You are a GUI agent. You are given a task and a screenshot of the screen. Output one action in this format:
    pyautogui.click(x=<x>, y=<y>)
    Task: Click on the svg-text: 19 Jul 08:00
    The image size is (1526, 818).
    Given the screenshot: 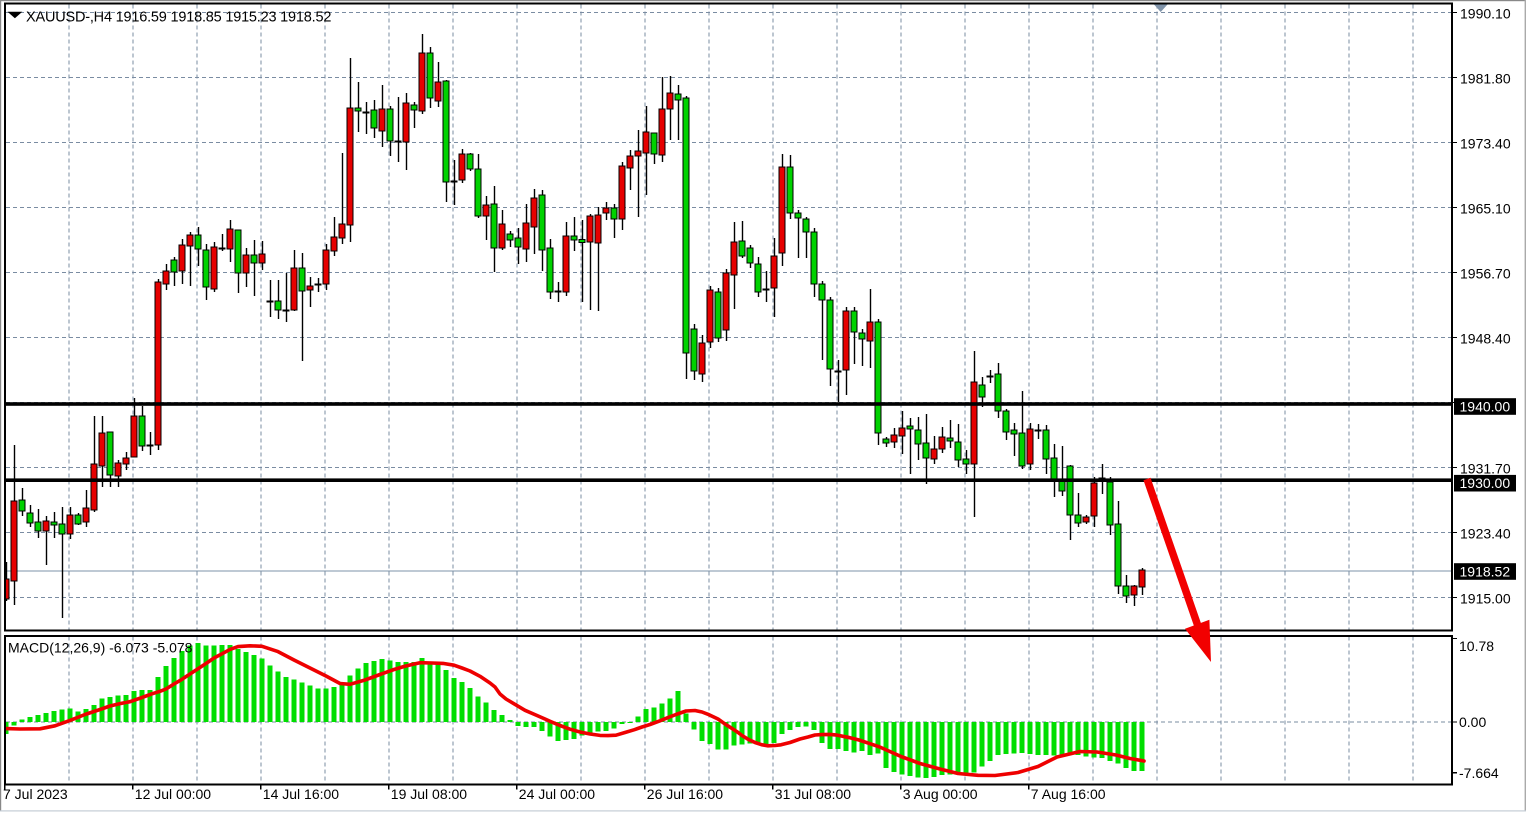 What is the action you would take?
    pyautogui.click(x=429, y=794)
    